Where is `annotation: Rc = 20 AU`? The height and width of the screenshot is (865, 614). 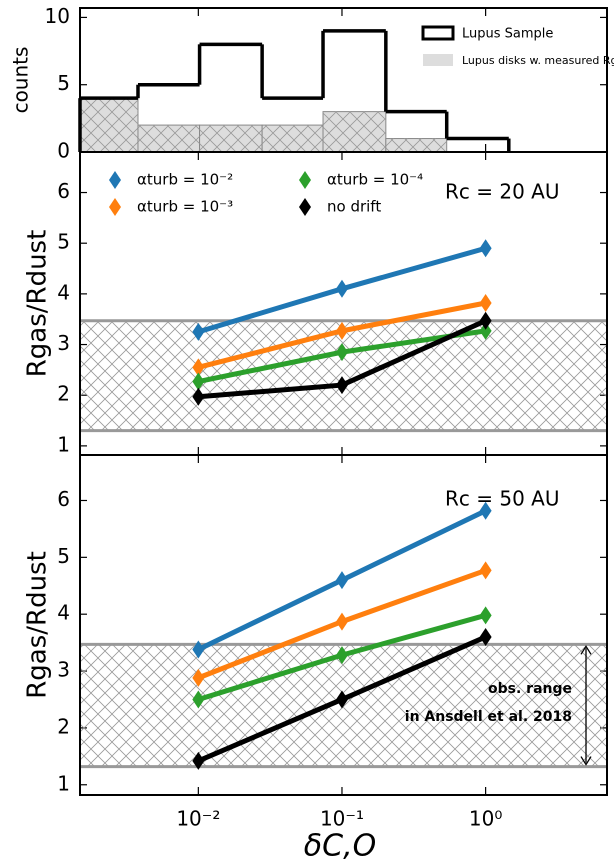
annotation: Rc = 20 AU is located at coordinates (502, 192).